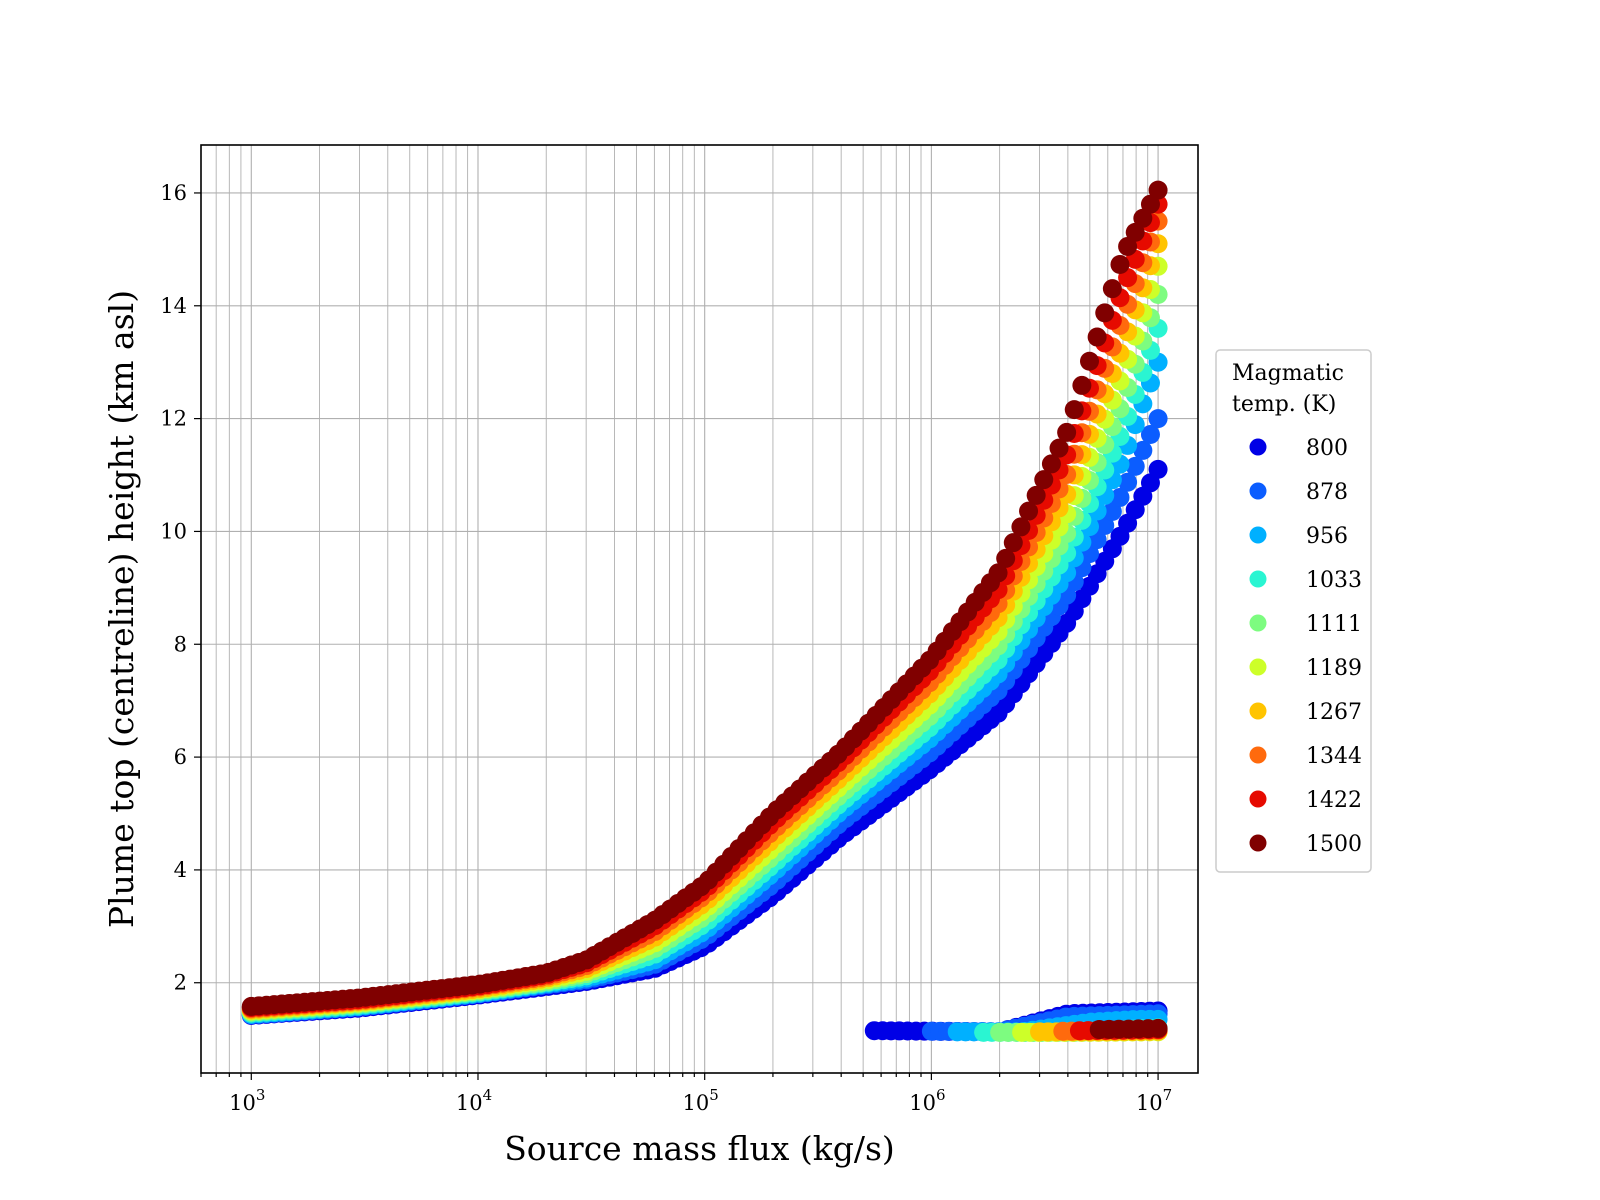 The height and width of the screenshot is (1200, 1600). What do you see at coordinates (927, 1100) in the screenshot?
I see `x-tick-label: 10⁶` at bounding box center [927, 1100].